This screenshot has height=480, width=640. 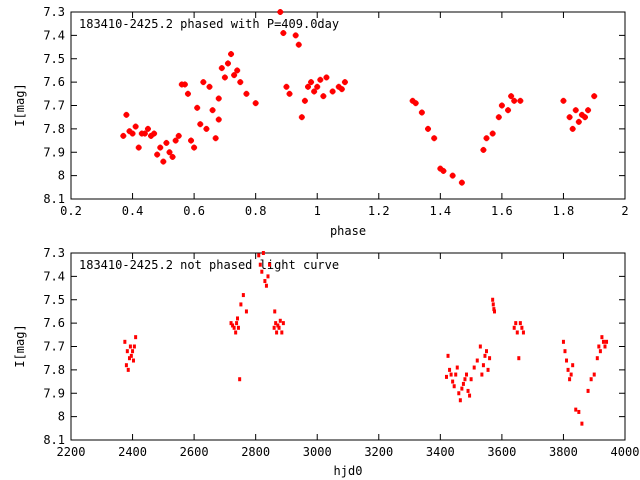 What do you see at coordinates (71, 452) in the screenshot?
I see `x-tick-label: 2200` at bounding box center [71, 452].